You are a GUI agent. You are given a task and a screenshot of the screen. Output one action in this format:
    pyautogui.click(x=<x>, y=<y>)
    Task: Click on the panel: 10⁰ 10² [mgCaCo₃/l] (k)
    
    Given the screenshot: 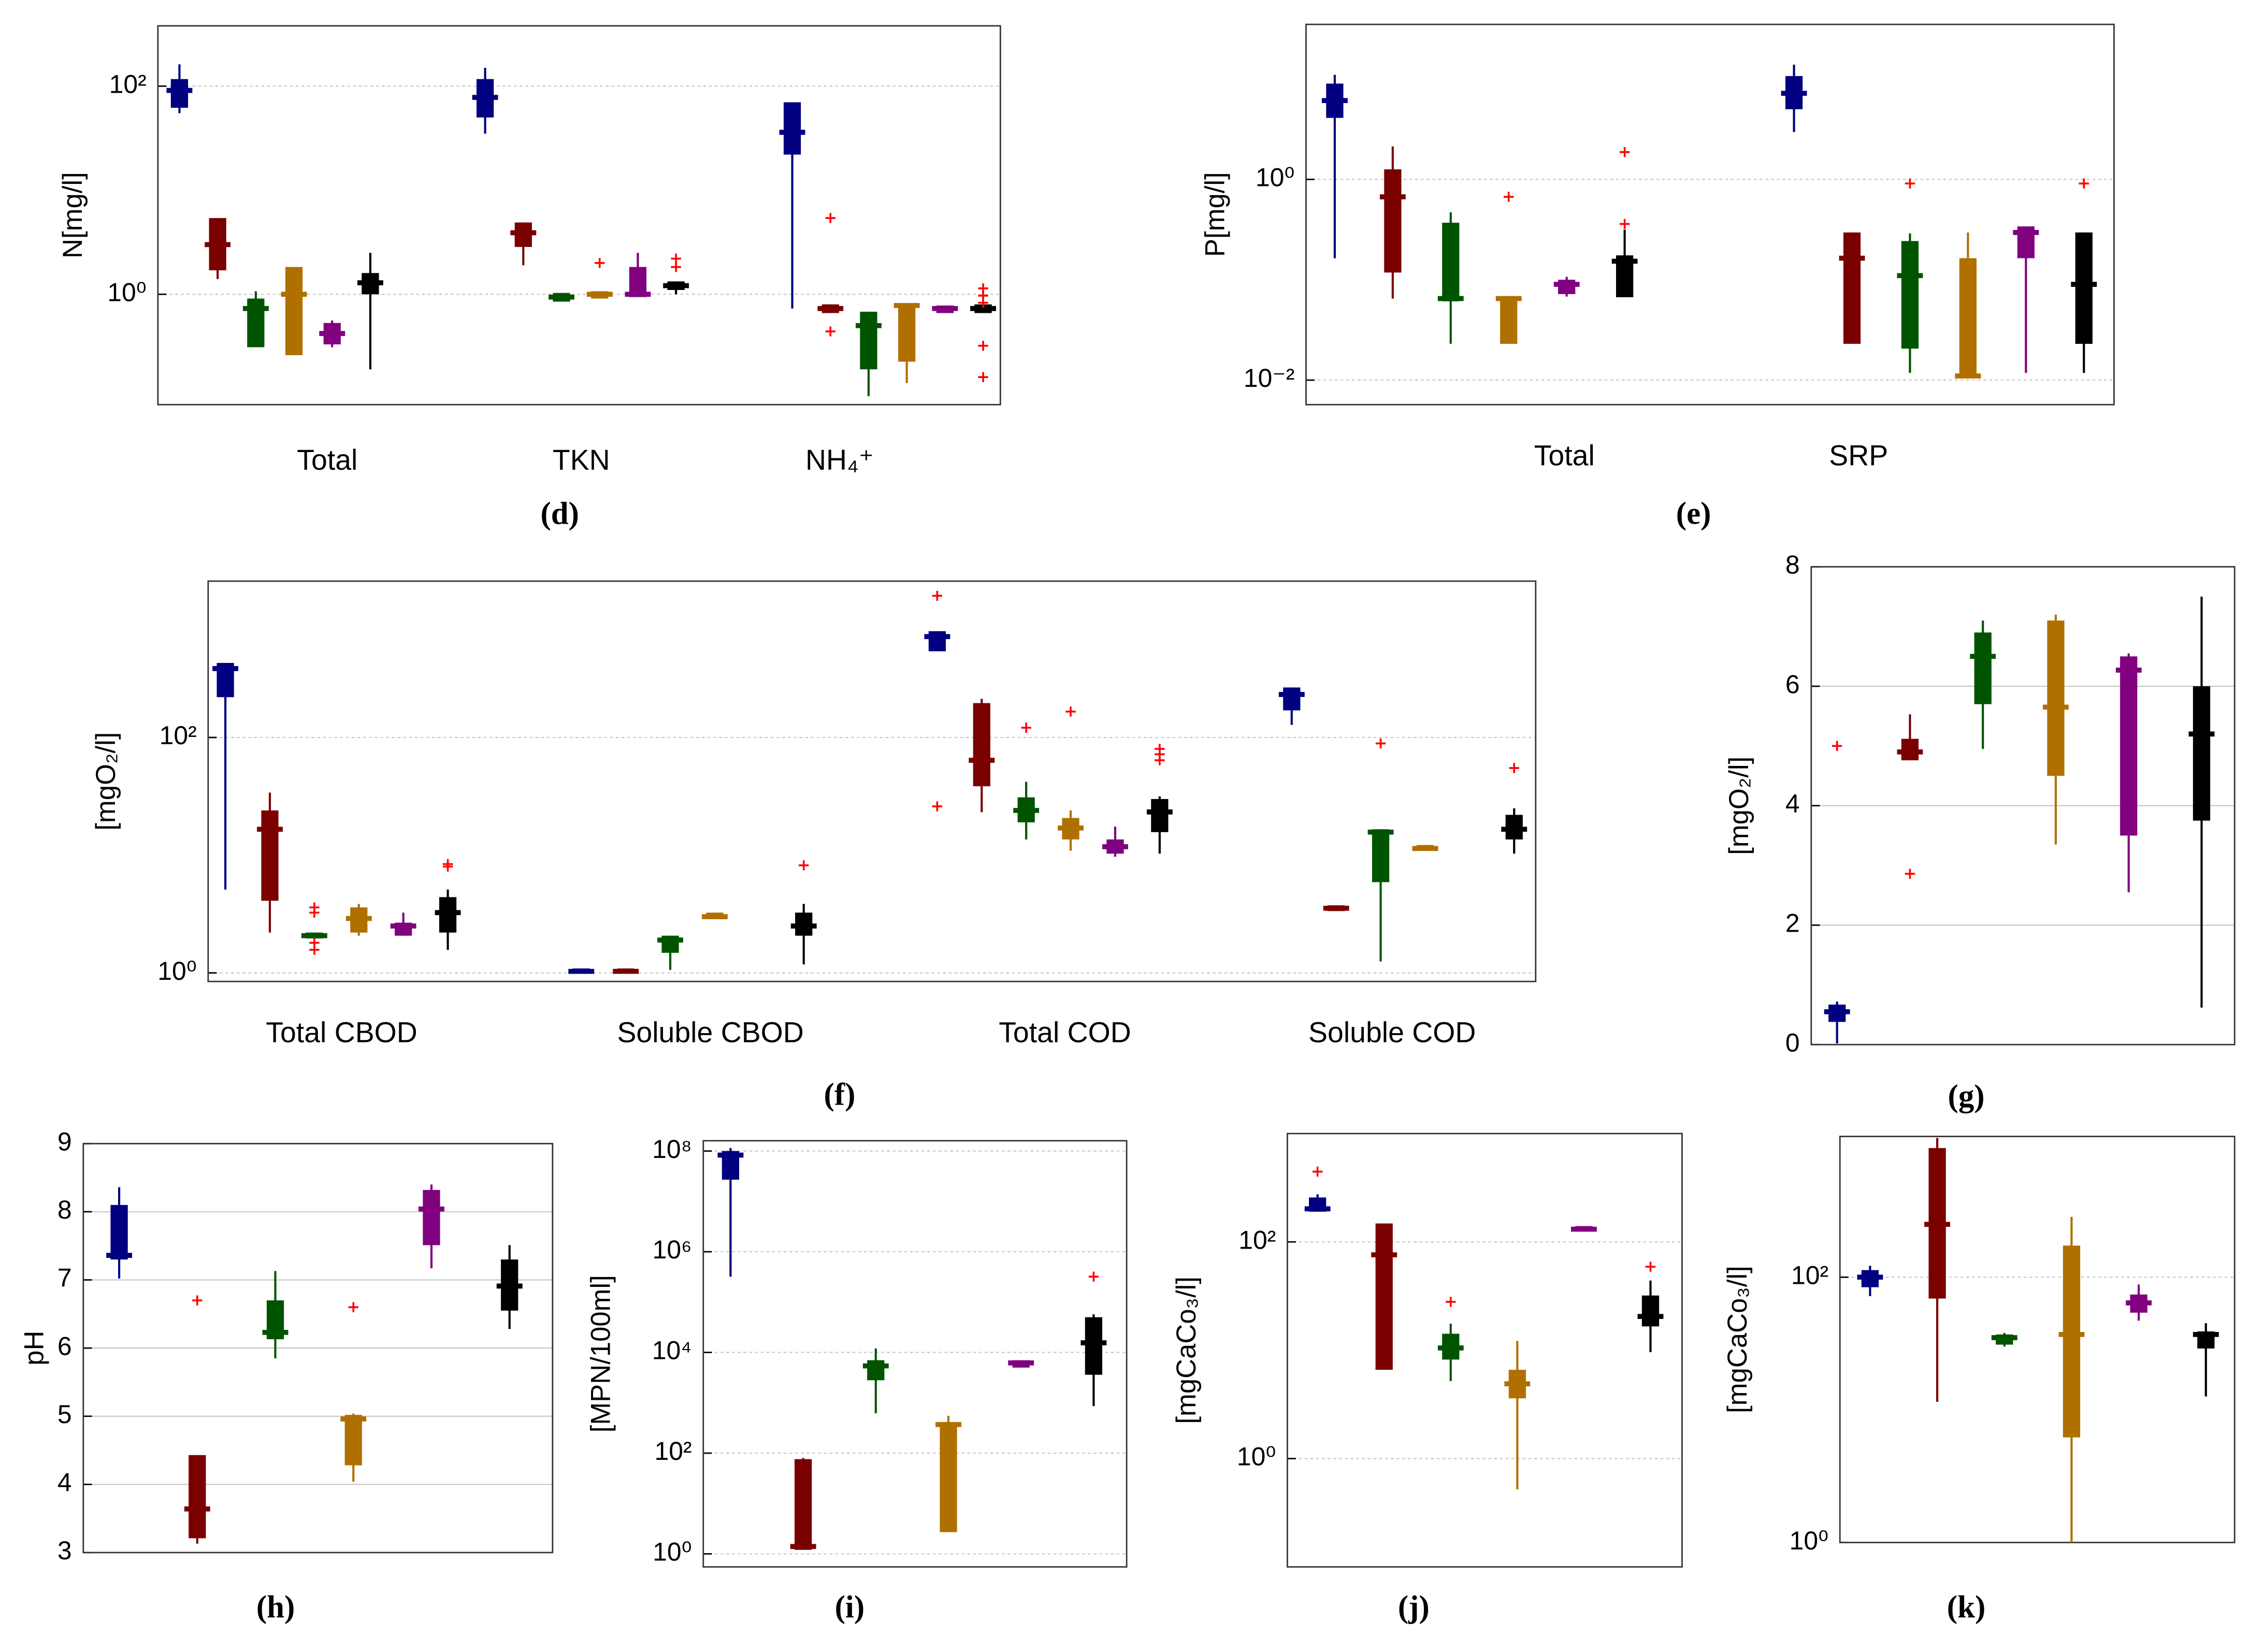 What is the action you would take?
    pyautogui.click(x=1979, y=1380)
    